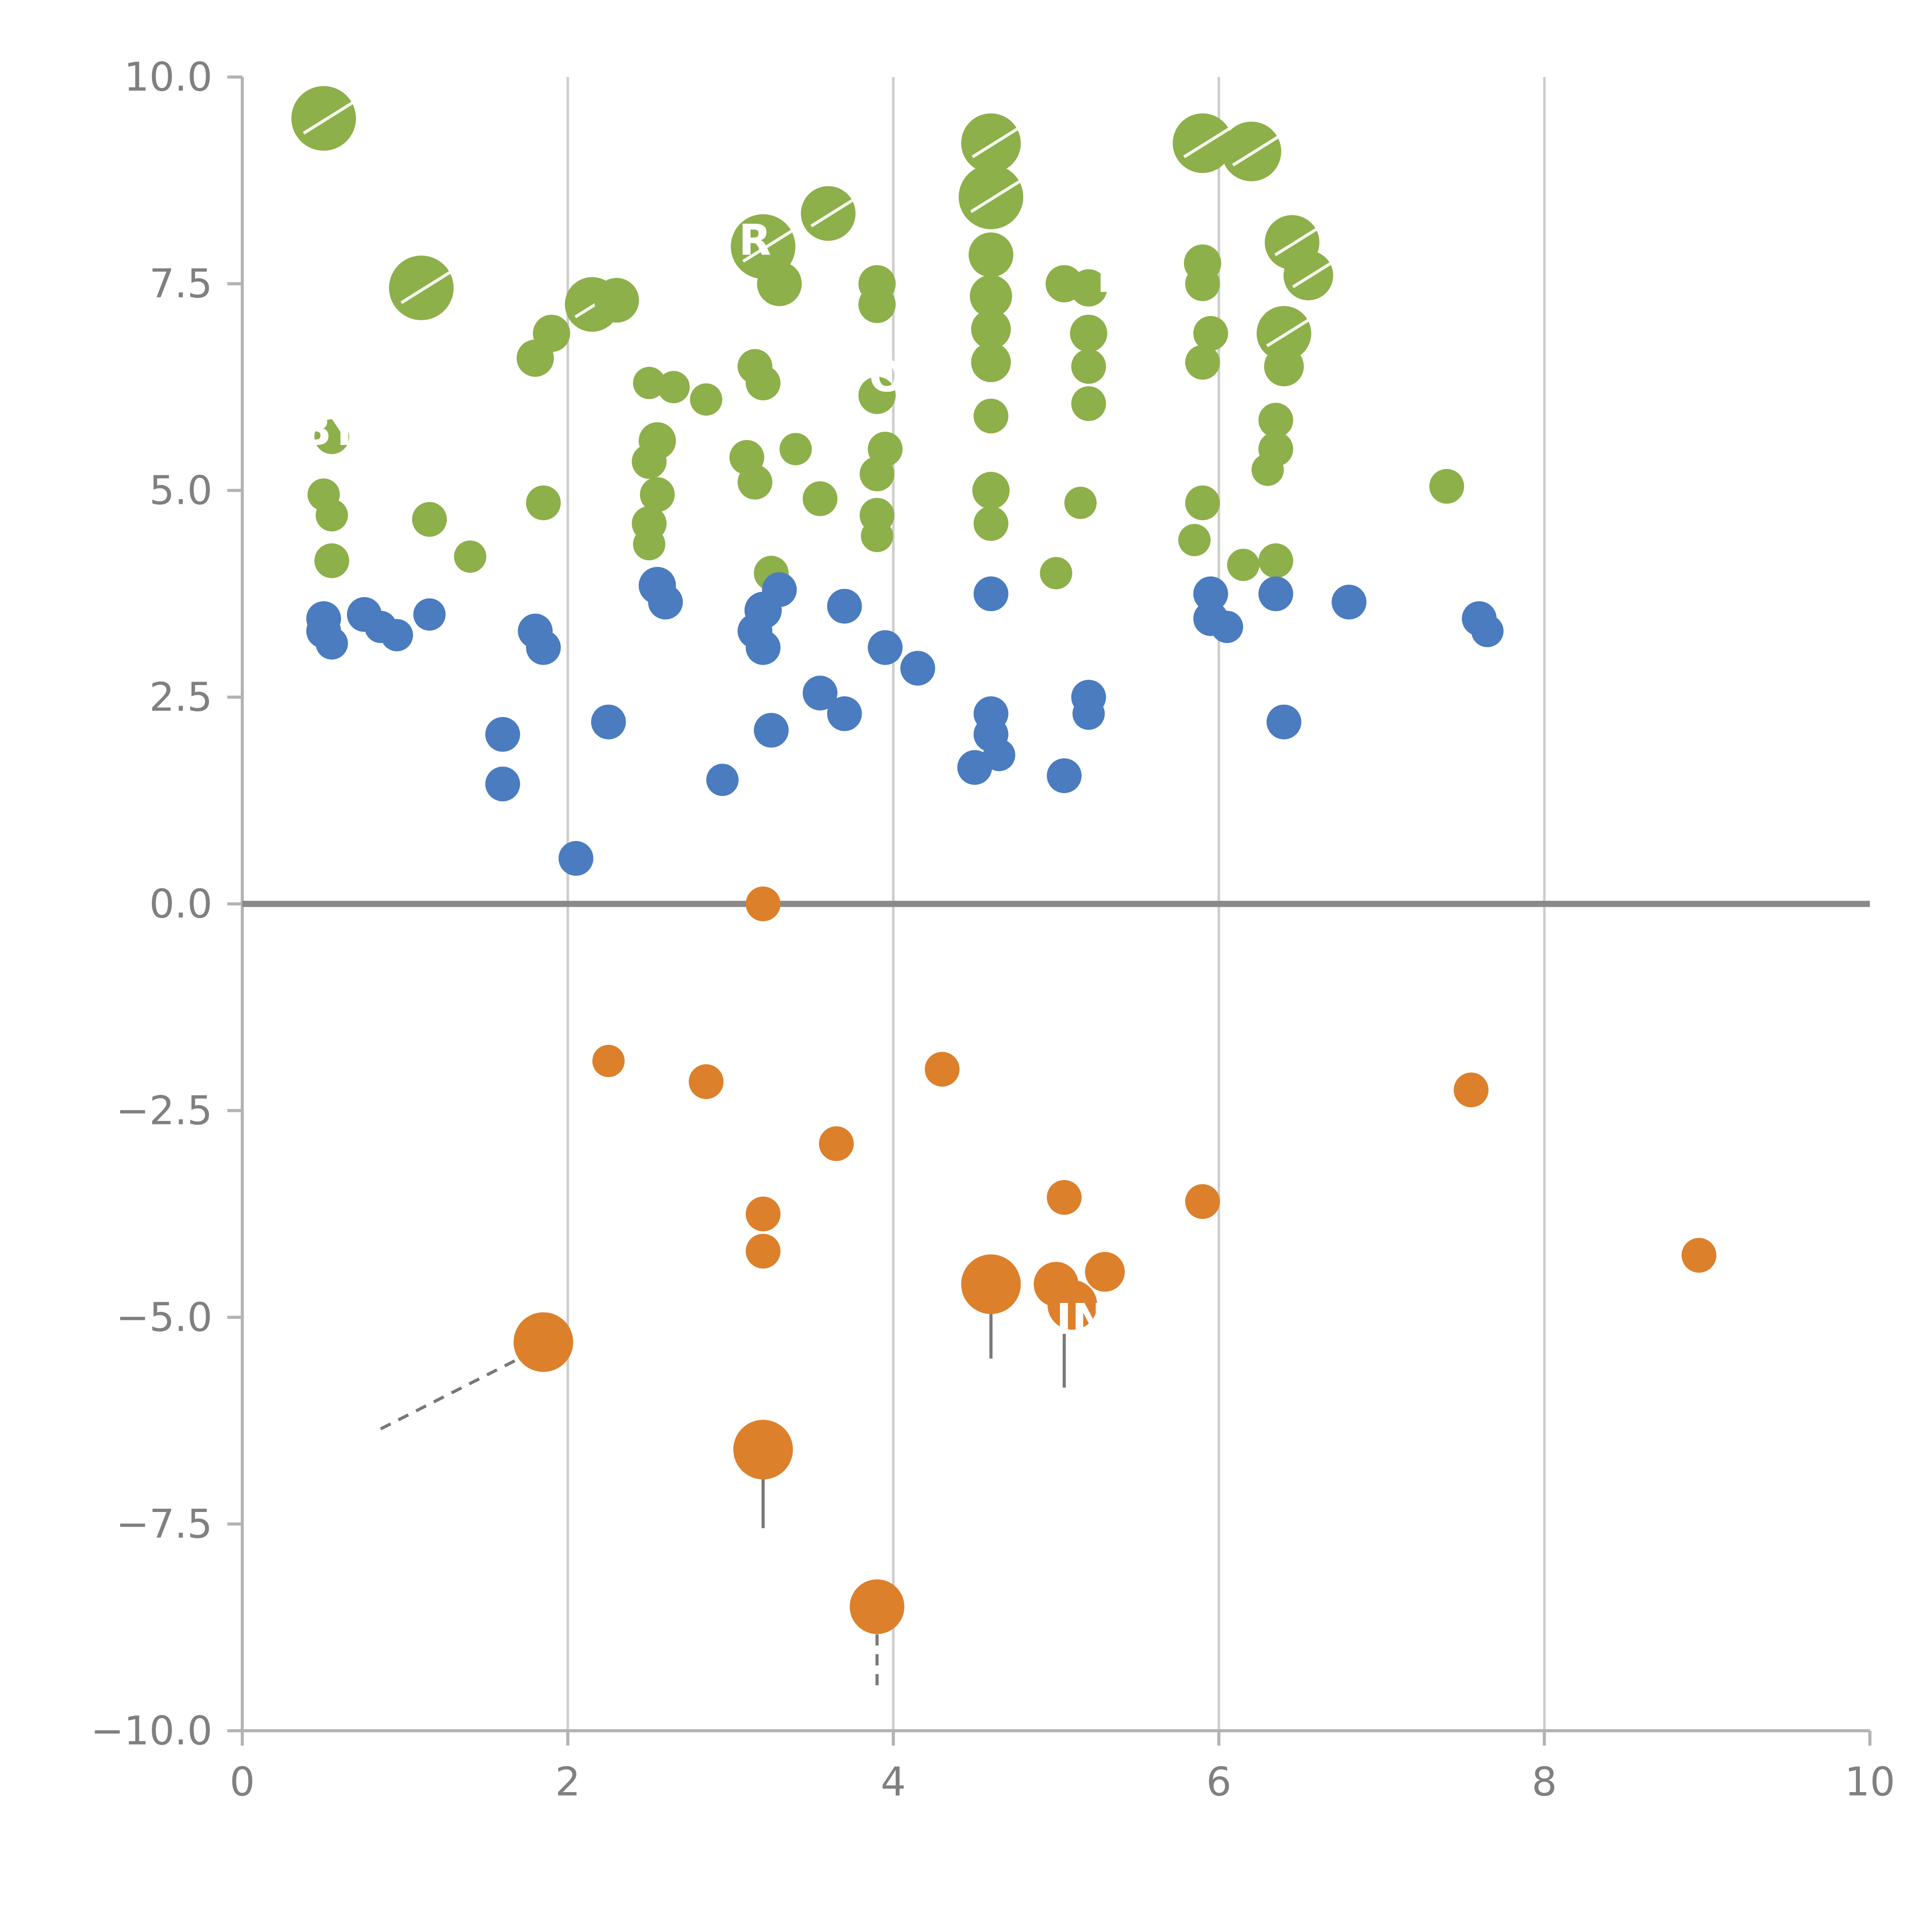 Image resolution: width=1932 pixels, height=1932 pixels. I want to click on x-tick-label: 8, so click(1545, 1782).